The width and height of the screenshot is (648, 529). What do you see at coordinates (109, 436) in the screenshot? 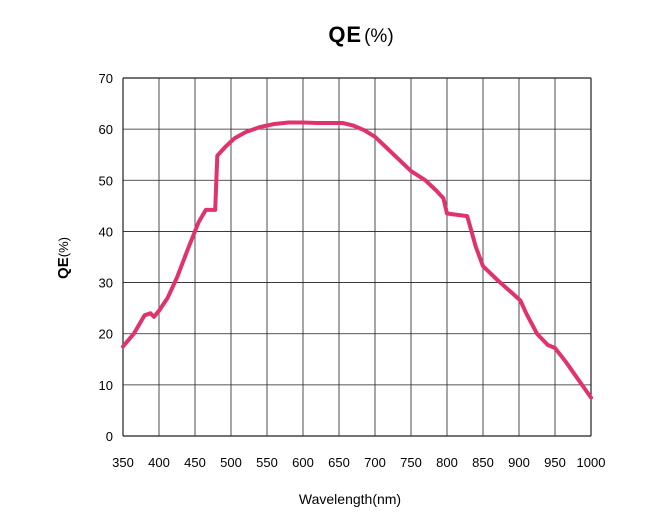
I see `y-tick-0: 0` at bounding box center [109, 436].